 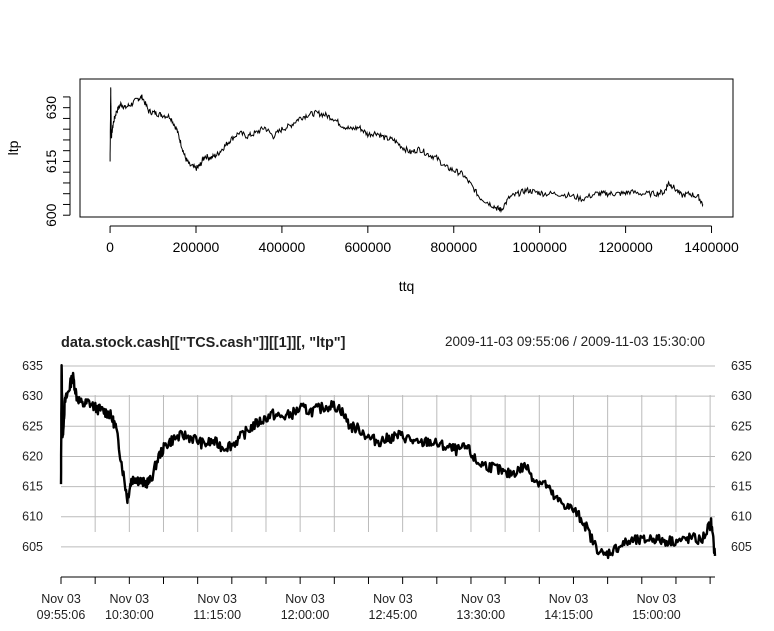 What do you see at coordinates (568, 615) in the screenshot?
I see `x-tick-label-time: 14:15:00` at bounding box center [568, 615].